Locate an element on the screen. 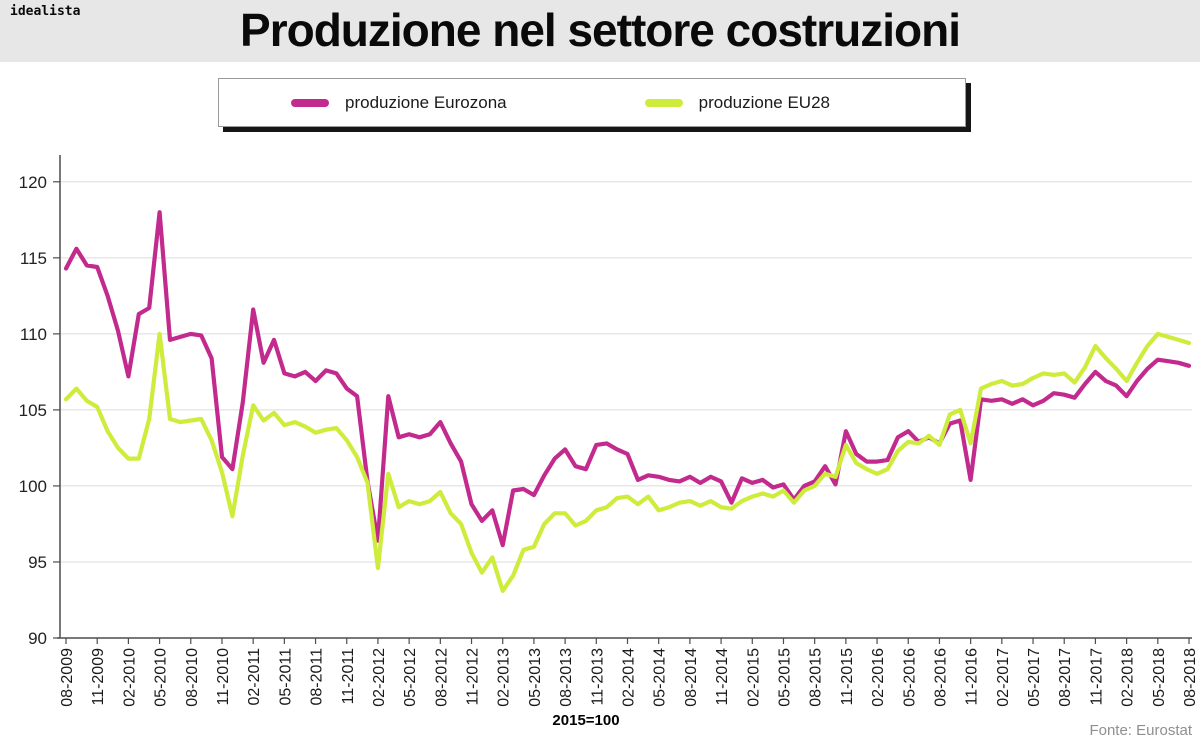  svg-text: 05-2014 is located at coordinates (660, 677).